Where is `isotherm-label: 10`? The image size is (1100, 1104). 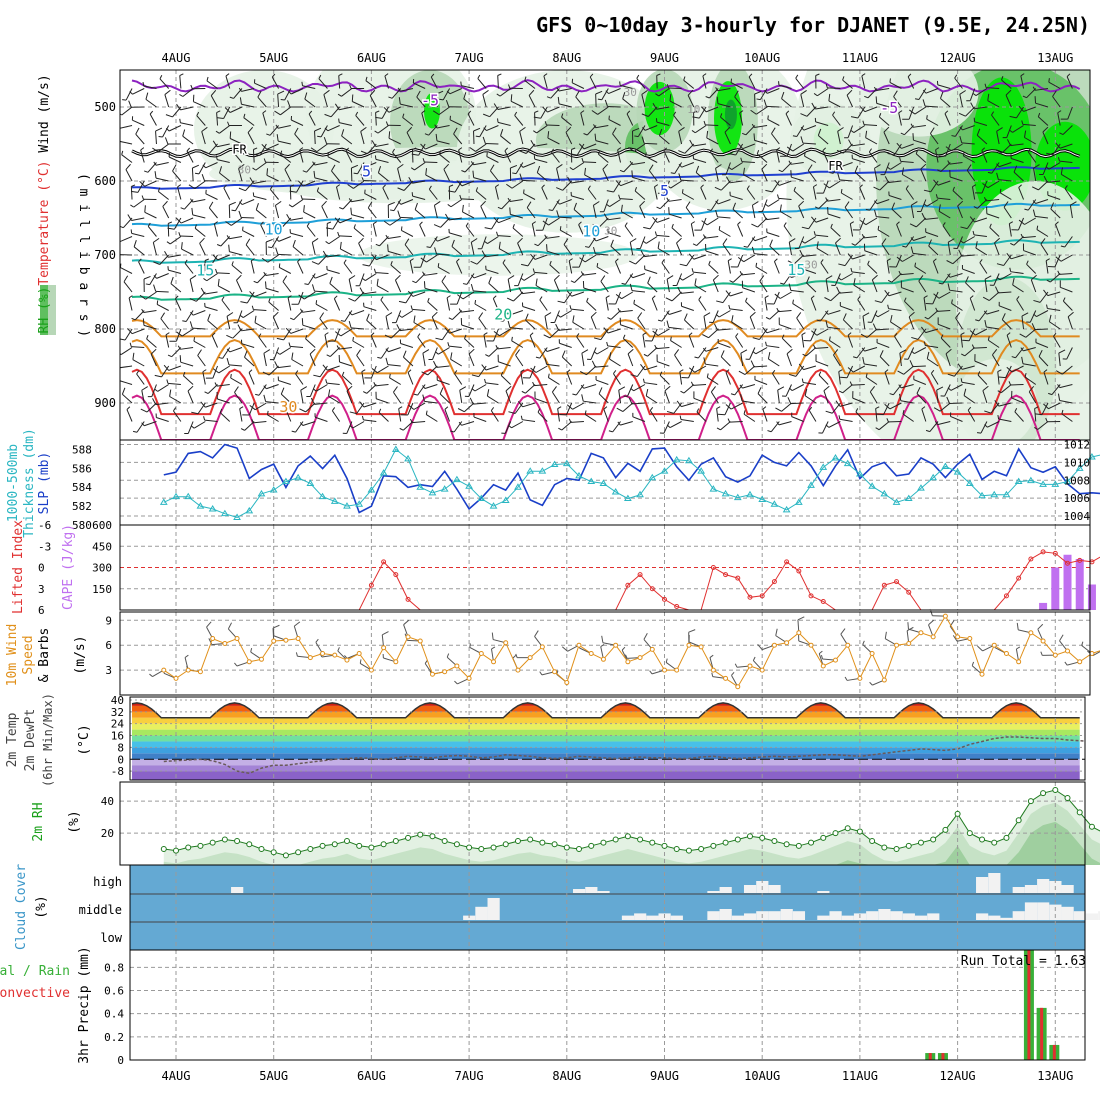
isotherm-label: 10 is located at coordinates (591, 232).